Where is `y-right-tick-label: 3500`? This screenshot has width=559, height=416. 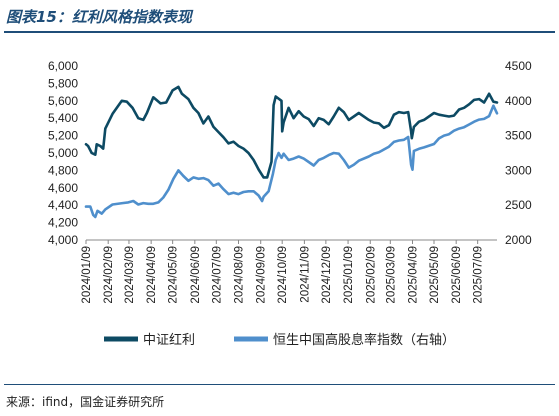
y-right-tick-label: 3500 is located at coordinates (518, 136).